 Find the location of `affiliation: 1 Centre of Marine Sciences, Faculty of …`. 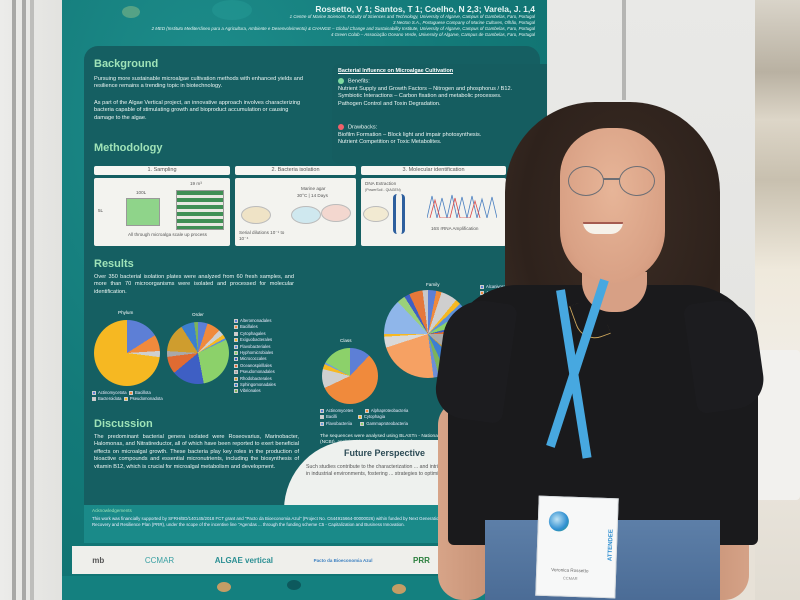

affiliation: 1 Centre of Marine Sciences, Faculty of … is located at coordinates (412, 16).